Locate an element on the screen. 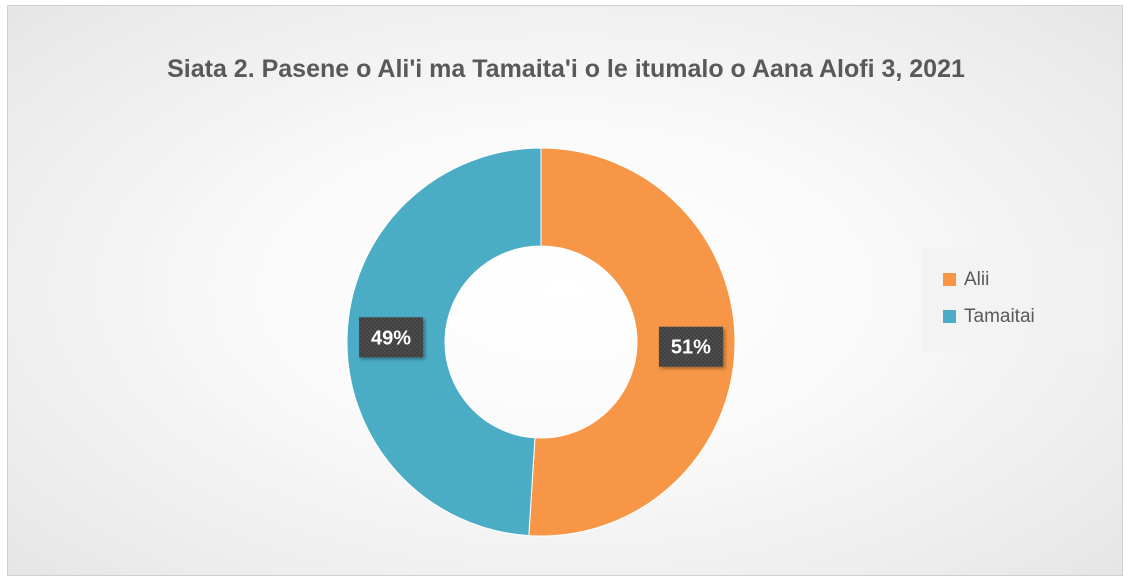 Image resolution: width=1130 pixels, height=581 pixels. donut-slice-alii is located at coordinates (632, 342).